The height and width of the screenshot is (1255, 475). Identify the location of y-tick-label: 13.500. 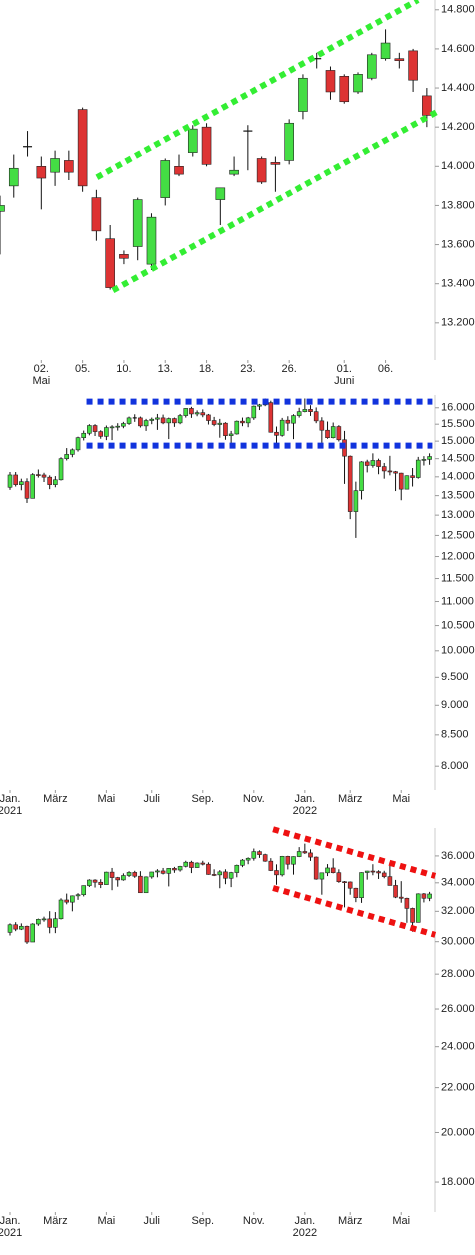
(458, 496).